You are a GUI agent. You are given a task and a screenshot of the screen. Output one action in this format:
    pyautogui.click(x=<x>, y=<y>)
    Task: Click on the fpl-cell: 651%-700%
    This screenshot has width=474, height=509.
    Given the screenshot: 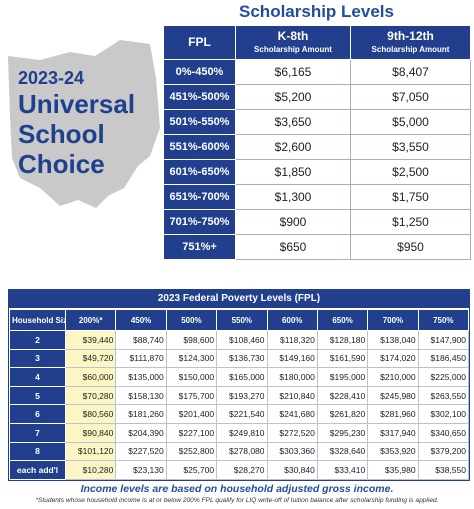 What is the action you would take?
    pyautogui.click(x=199, y=197)
    